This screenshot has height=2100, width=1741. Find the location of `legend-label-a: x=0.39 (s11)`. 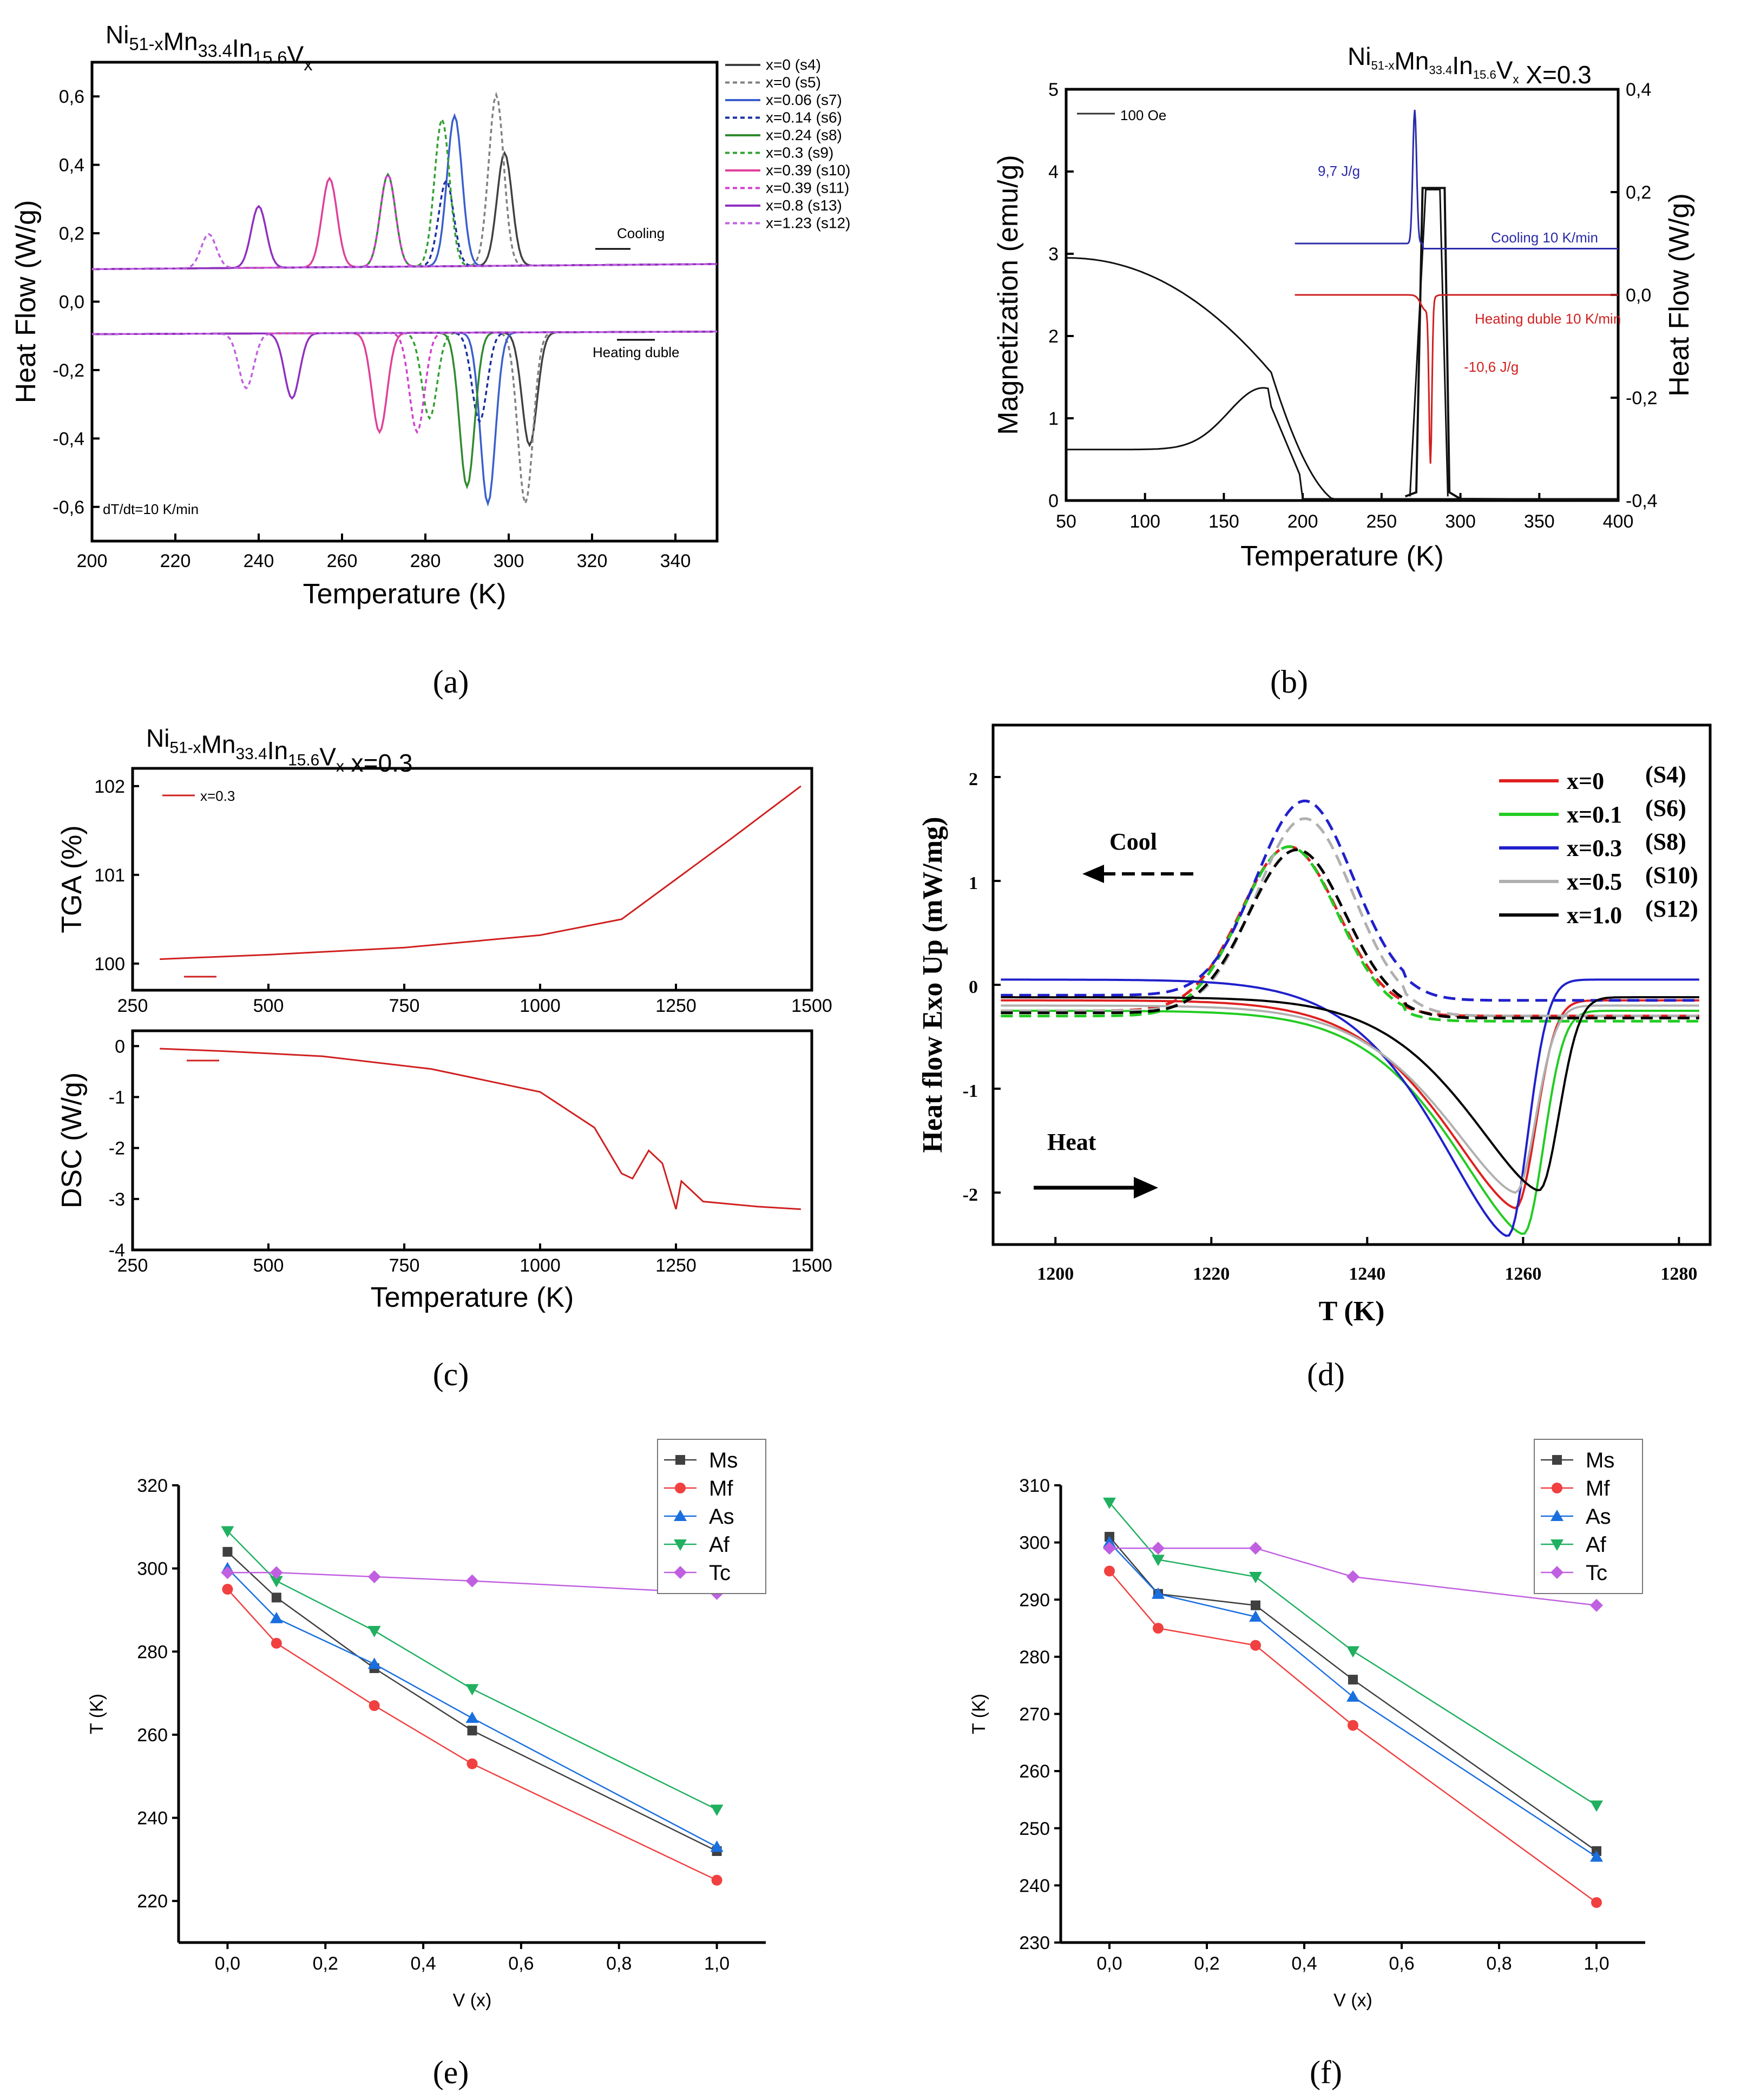

legend-label-a: x=0.39 (s11) is located at coordinates (807, 188).